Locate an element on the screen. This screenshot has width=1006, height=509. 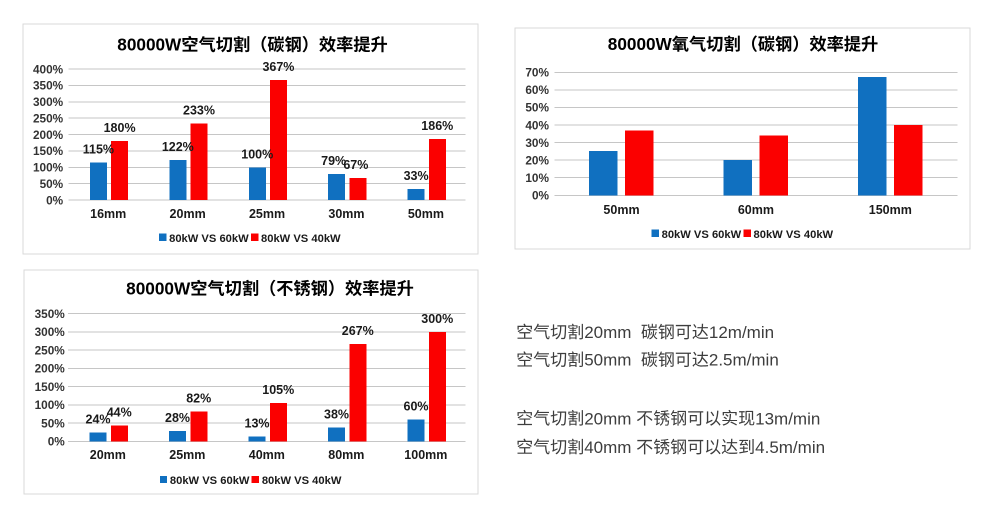
svg-text: 122% is located at coordinates (178, 147).